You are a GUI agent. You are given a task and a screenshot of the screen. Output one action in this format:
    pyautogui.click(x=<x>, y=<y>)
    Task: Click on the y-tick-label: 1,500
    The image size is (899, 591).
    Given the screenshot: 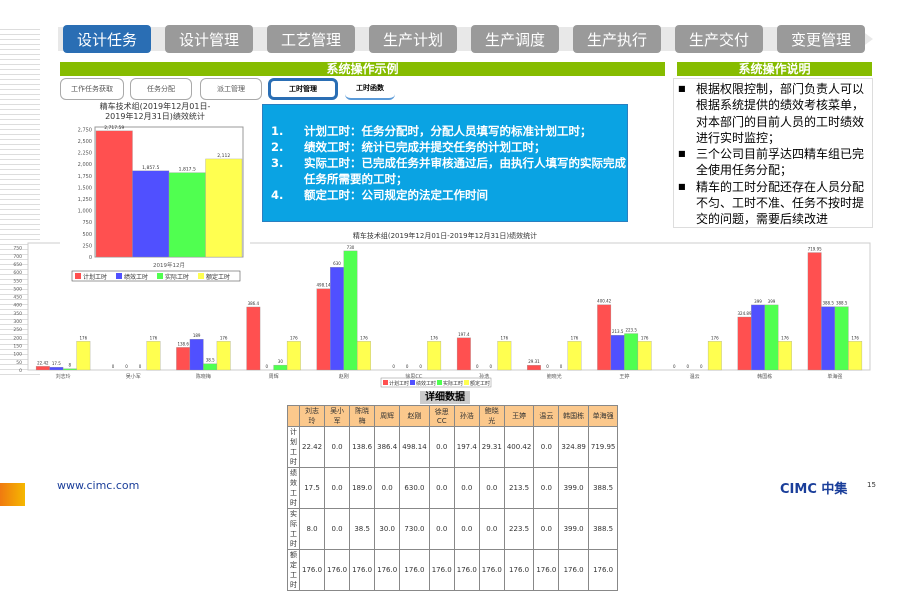 What is the action you would take?
    pyautogui.click(x=85, y=188)
    